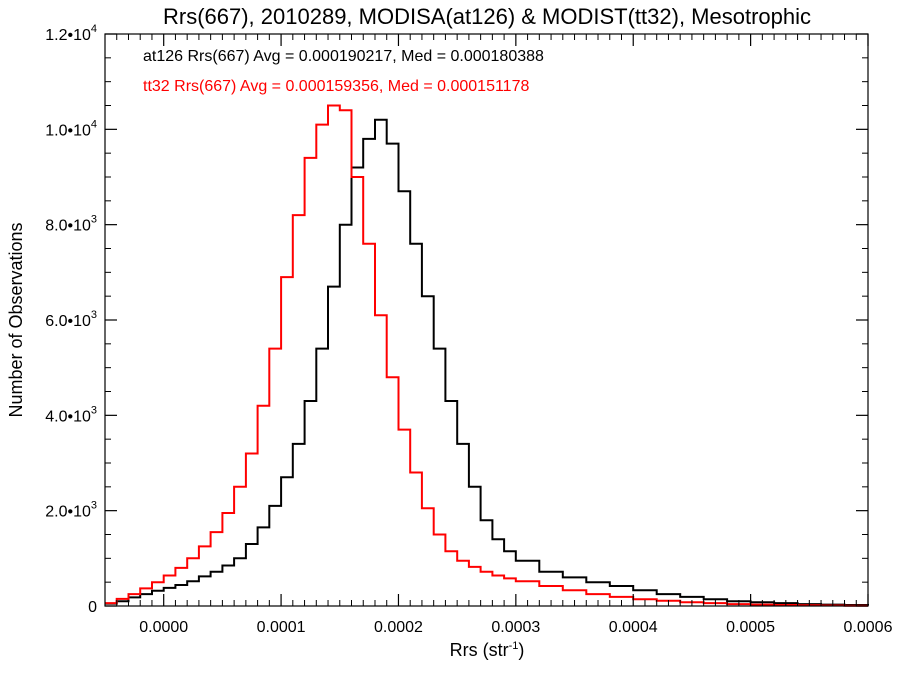 This screenshot has width=900, height=675. Describe the element at coordinates (92, 607) in the screenshot. I see `y-tick-label: 0` at that location.